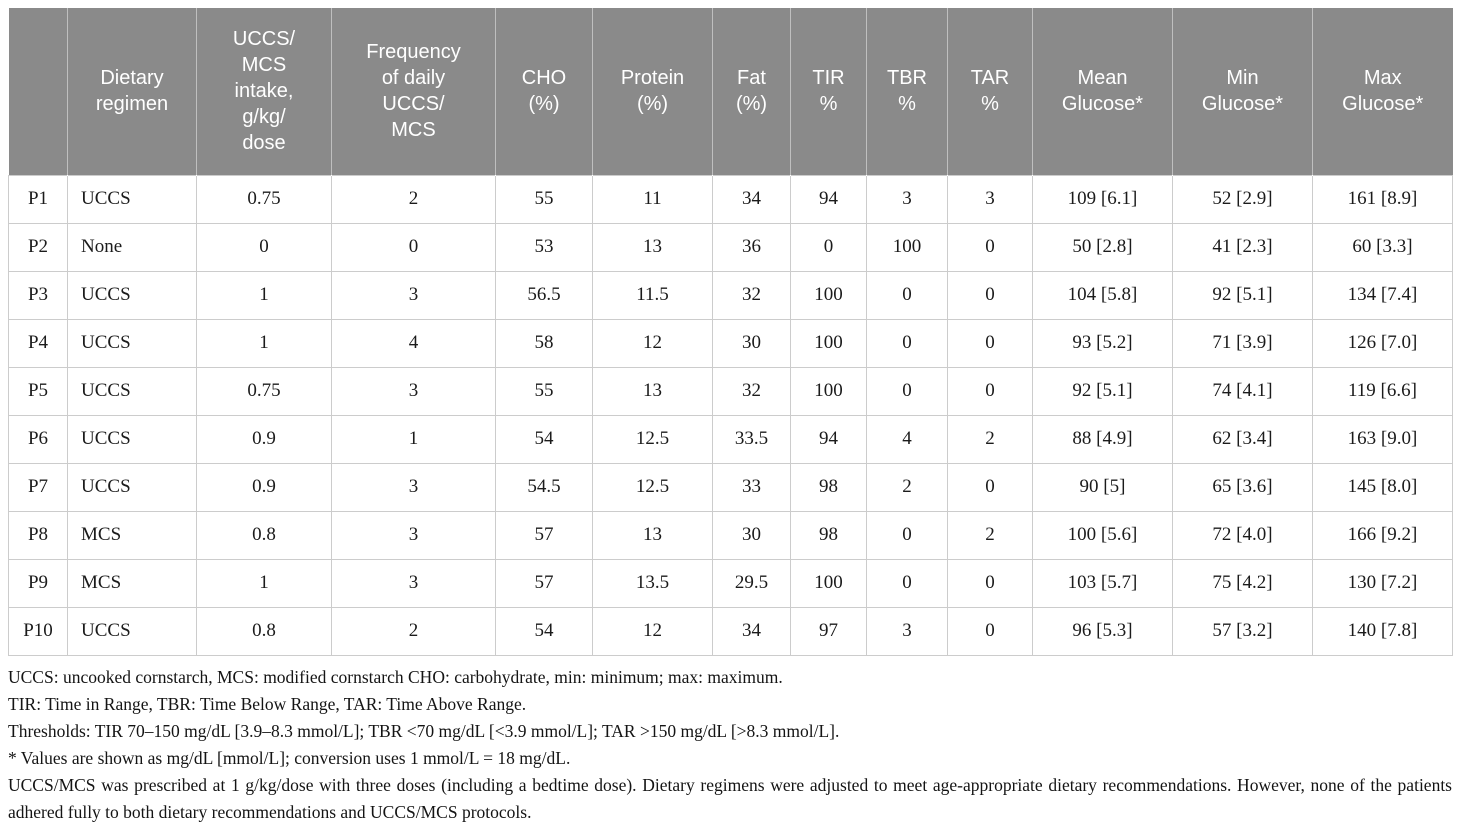 This screenshot has width=1460, height=826. Describe the element at coordinates (132, 439) in the screenshot. I see `cell-p6-regimen: UCCS` at that location.